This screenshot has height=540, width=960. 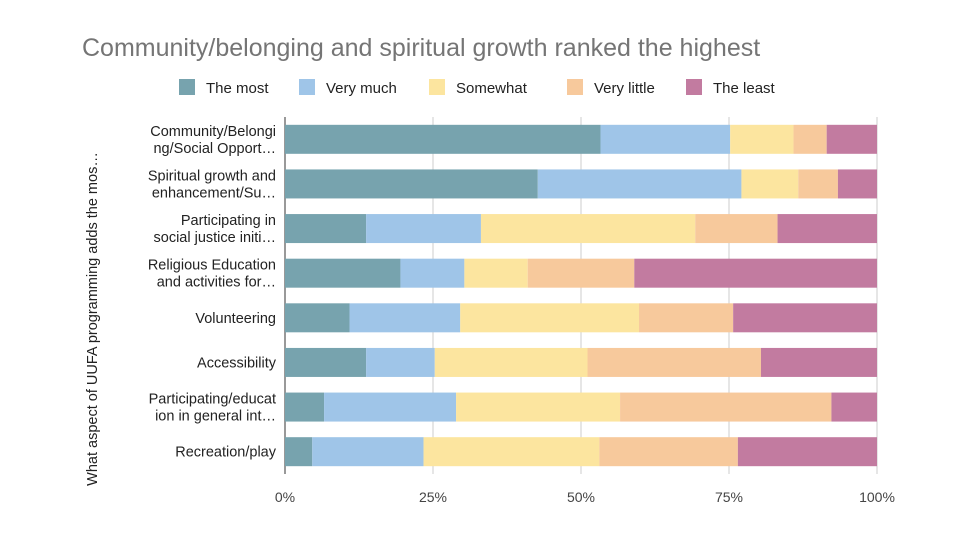 What do you see at coordinates (433, 497) in the screenshot?
I see `x-tick-label: 25%` at bounding box center [433, 497].